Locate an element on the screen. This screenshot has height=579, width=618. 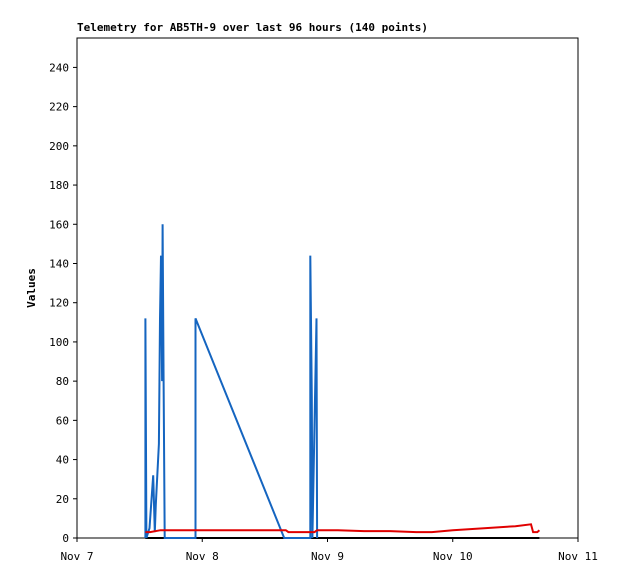
series-line is located at coordinates (343, 528).